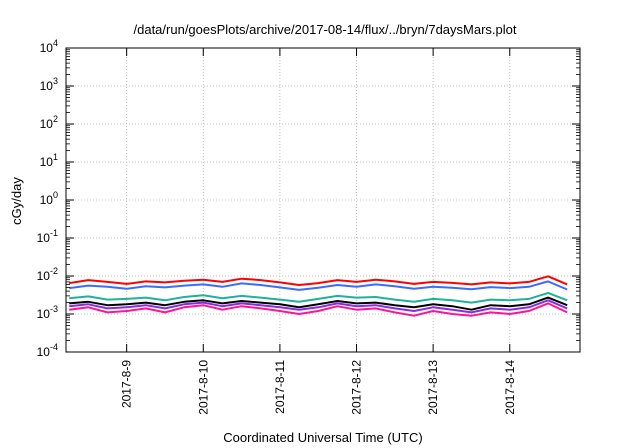  I want to click on y-tick-label: 10¹, so click(49, 160).